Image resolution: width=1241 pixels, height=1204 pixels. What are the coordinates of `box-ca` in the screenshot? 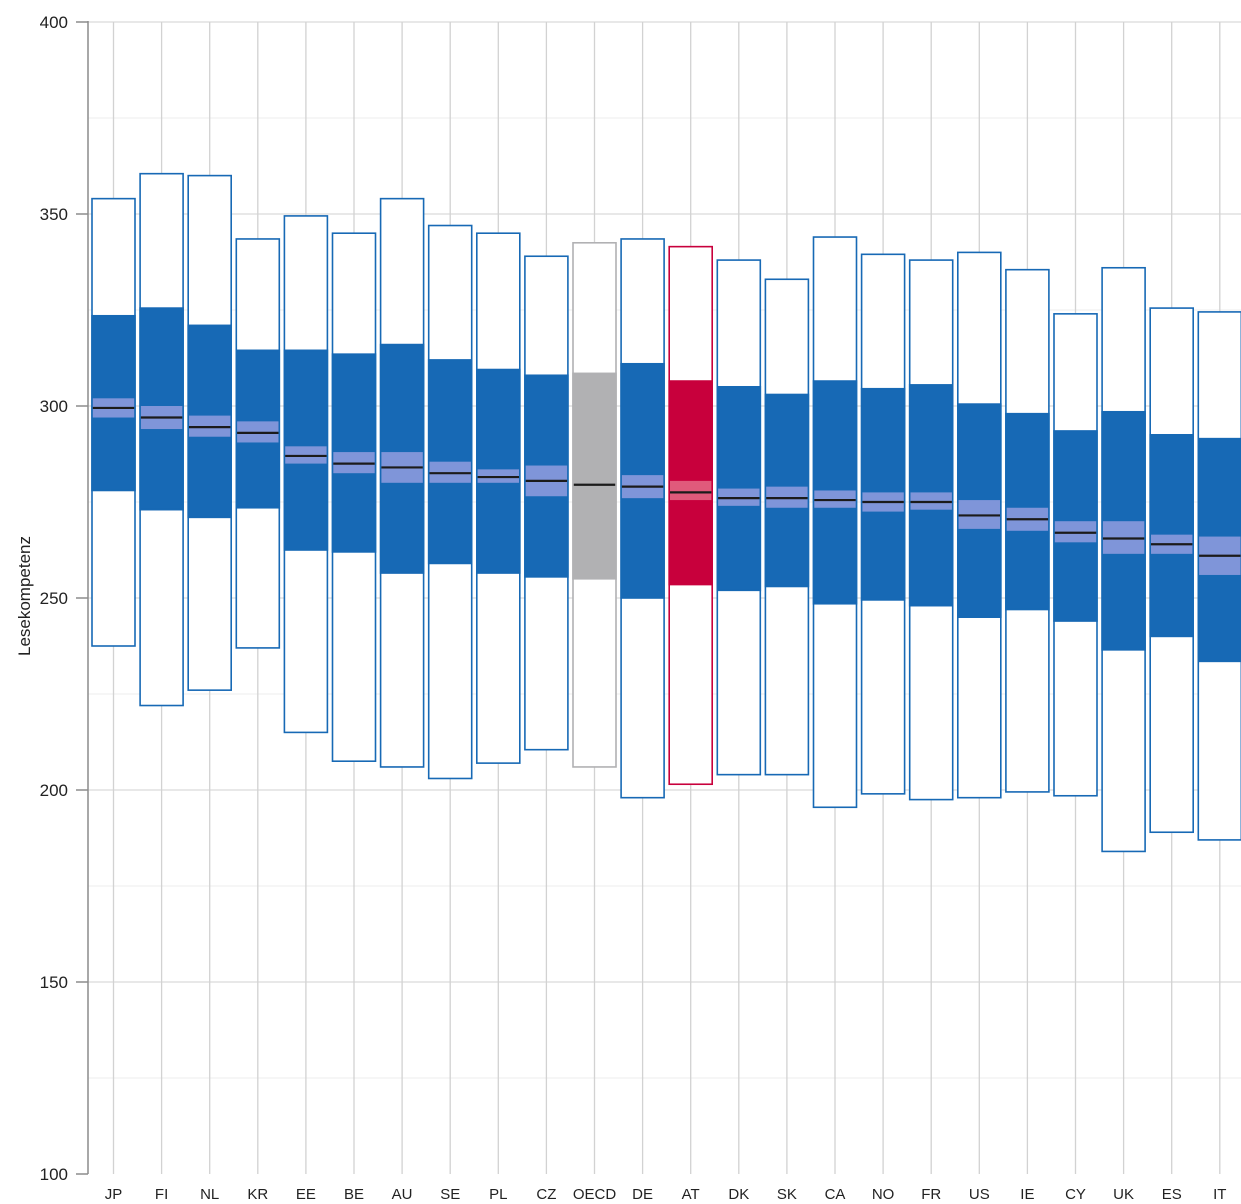 It's located at (835, 522).